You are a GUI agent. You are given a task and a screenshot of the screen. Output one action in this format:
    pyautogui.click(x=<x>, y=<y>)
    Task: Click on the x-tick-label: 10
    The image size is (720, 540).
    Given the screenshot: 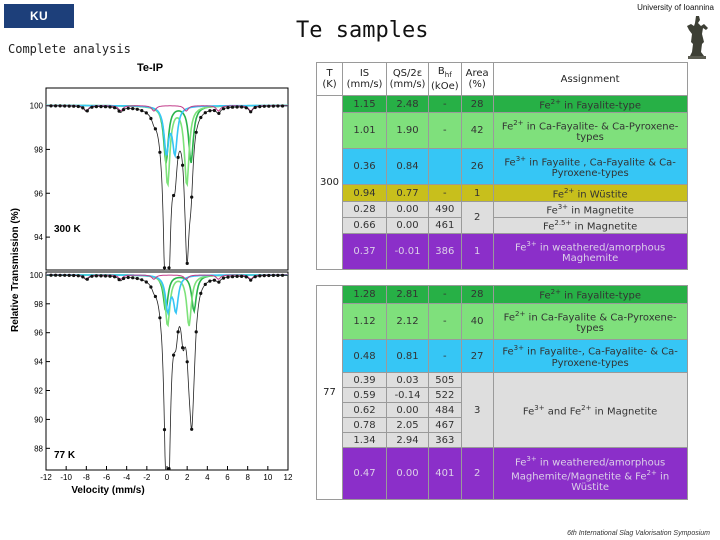 What is the action you would take?
    pyautogui.click(x=267, y=477)
    